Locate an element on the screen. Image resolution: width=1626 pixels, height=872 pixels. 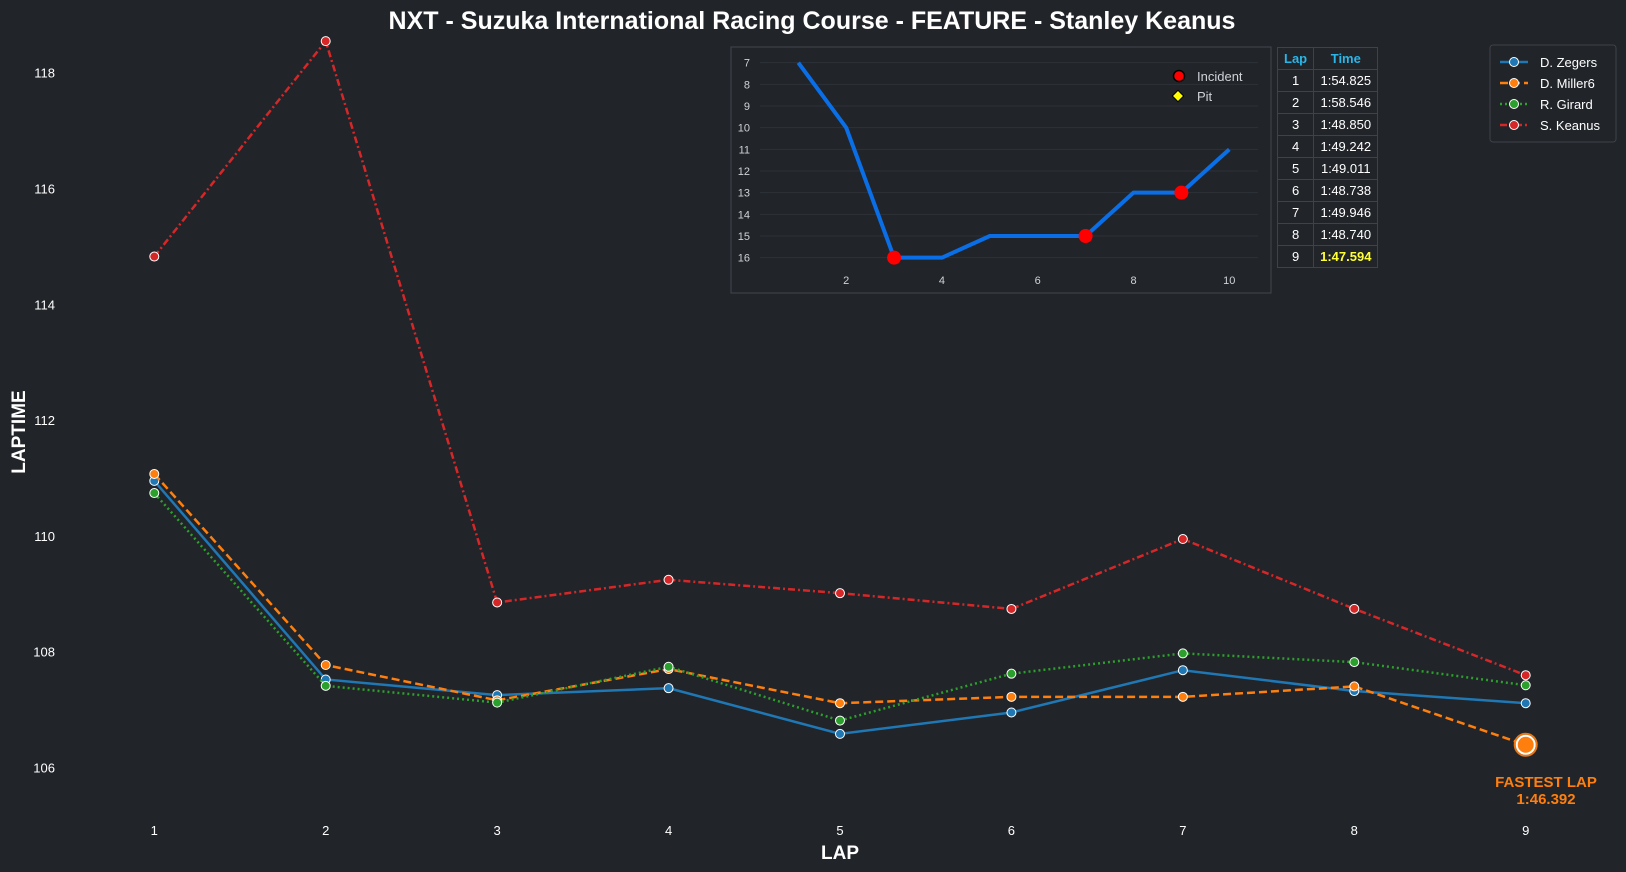
y-axis-label: LAPTIME is located at coordinates (19, 431).